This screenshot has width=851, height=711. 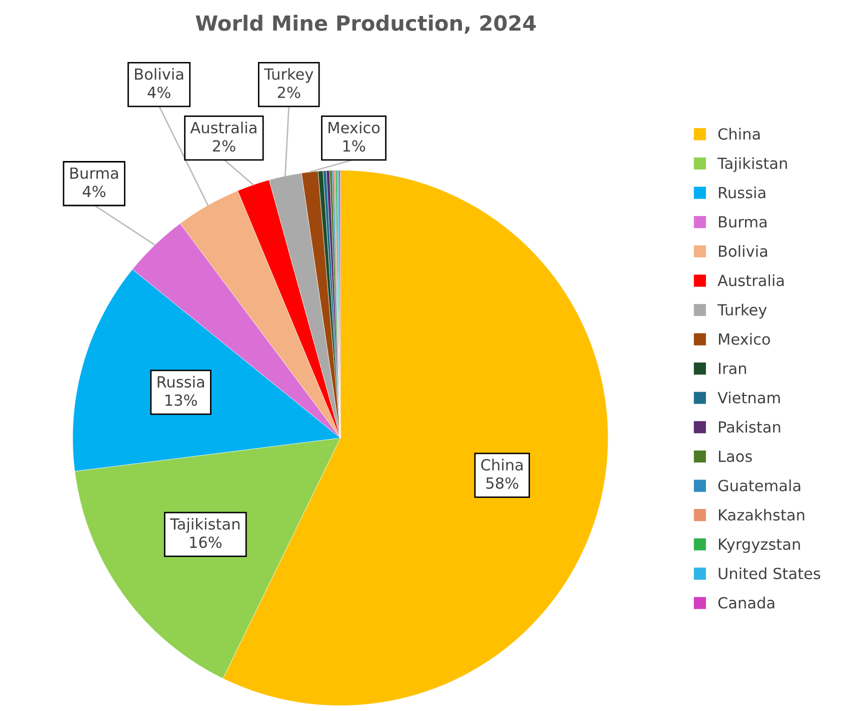 I want to click on legend-label: Iran, so click(x=732, y=368).